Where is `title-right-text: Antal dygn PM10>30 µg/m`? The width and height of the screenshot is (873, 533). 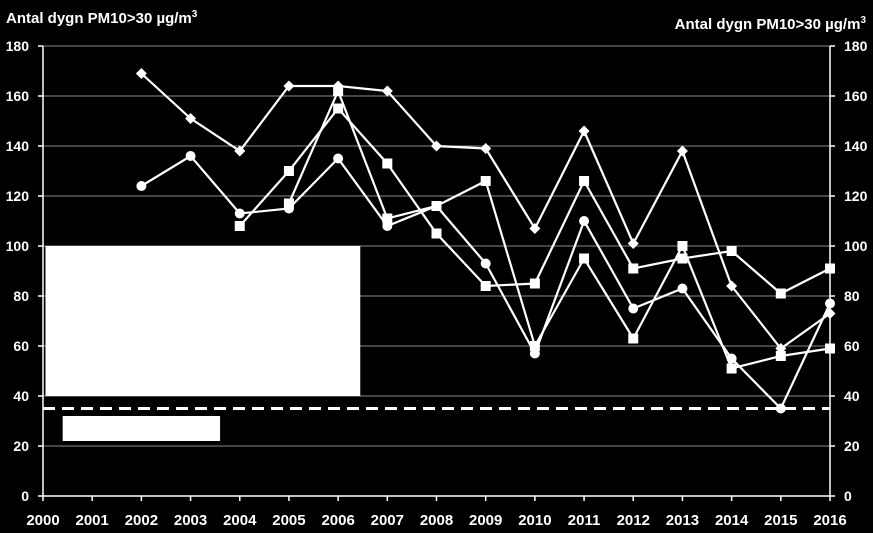 title-right-text: Antal dygn PM10>30 µg/m is located at coordinates (768, 24).